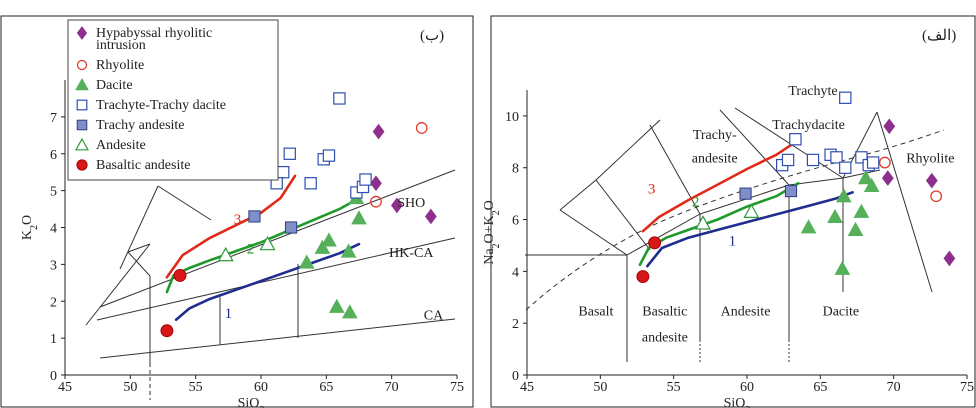  What do you see at coordinates (140, 125) in the screenshot?
I see `legend-label: Trachy andesite` at bounding box center [140, 125].